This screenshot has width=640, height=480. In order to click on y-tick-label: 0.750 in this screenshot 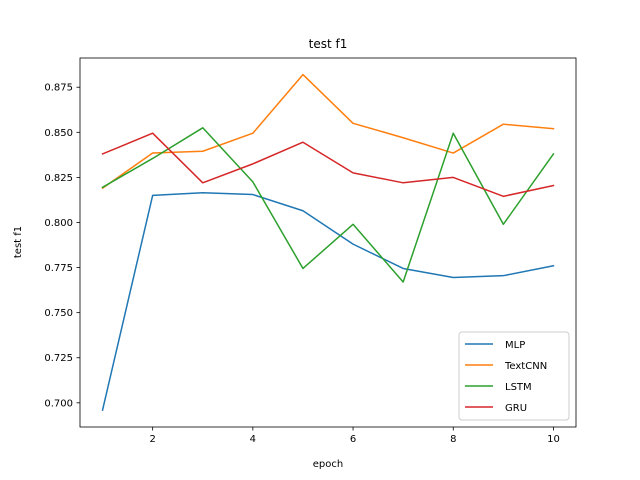, I will do `click(58, 313)`.